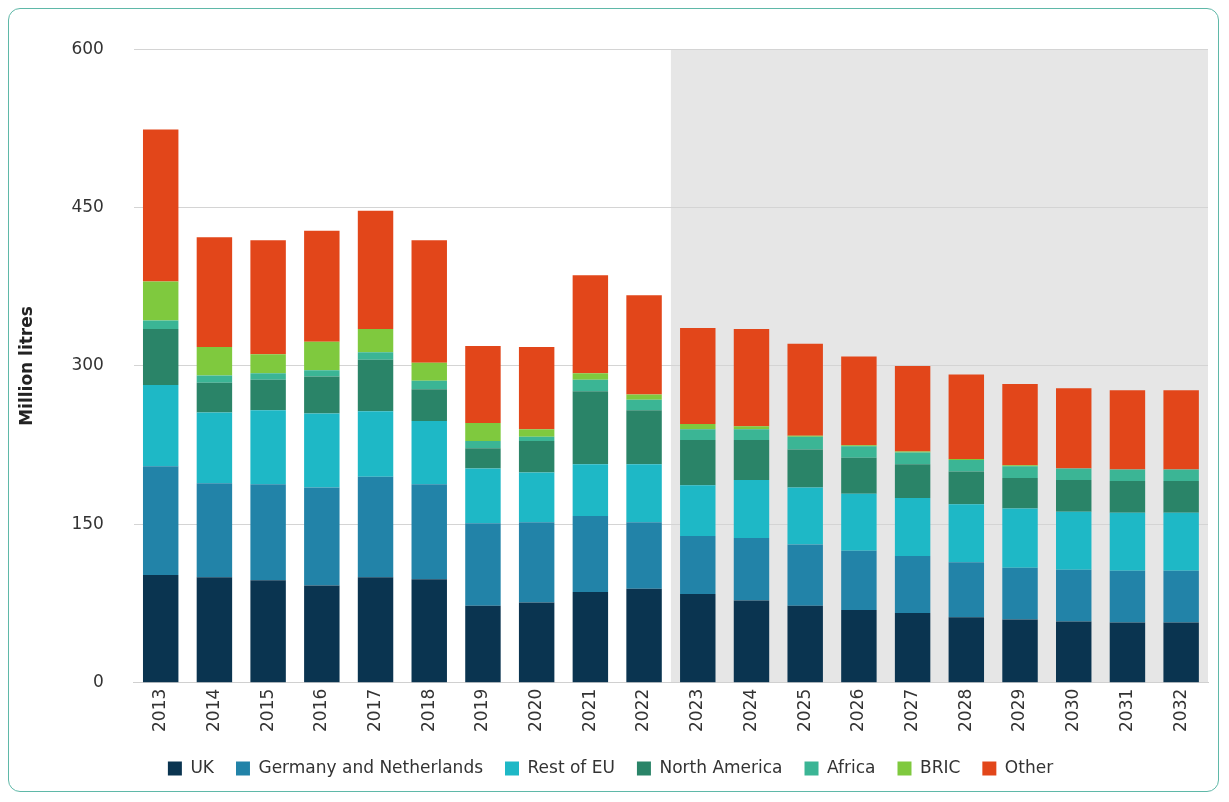  I want to click on x-tick-label: 2023, so click(696, 710).